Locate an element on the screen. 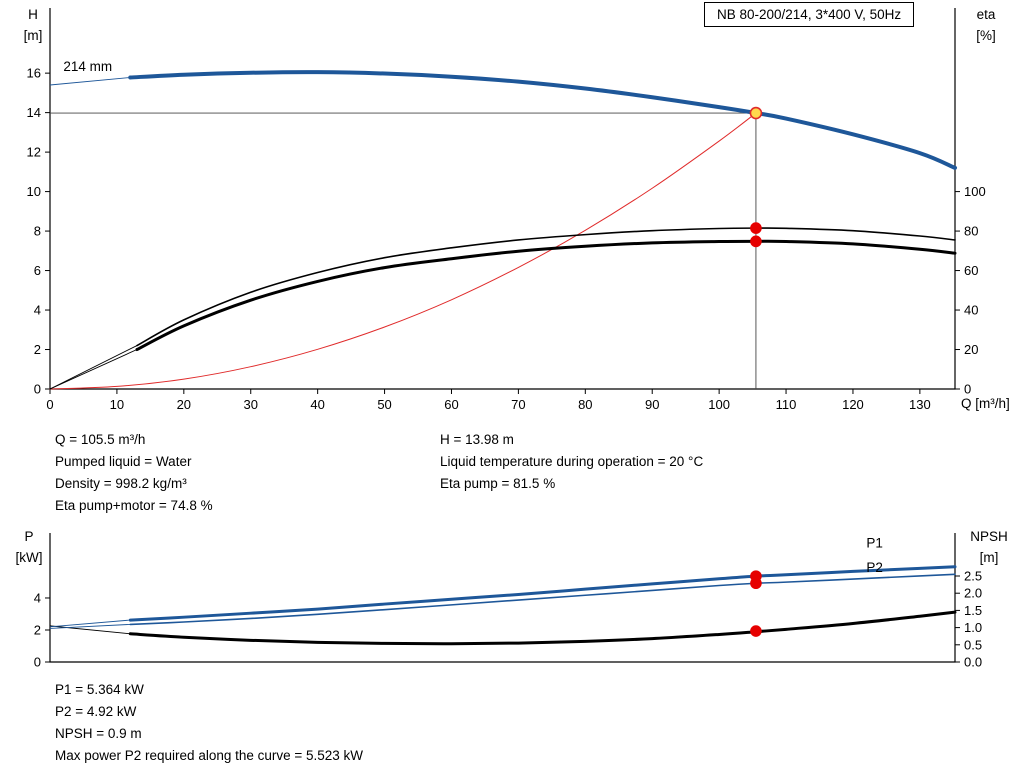 Image resolution: width=1024 pixels, height=781 pixels. npsh-value: NPSH = 0.9 m is located at coordinates (98, 733).